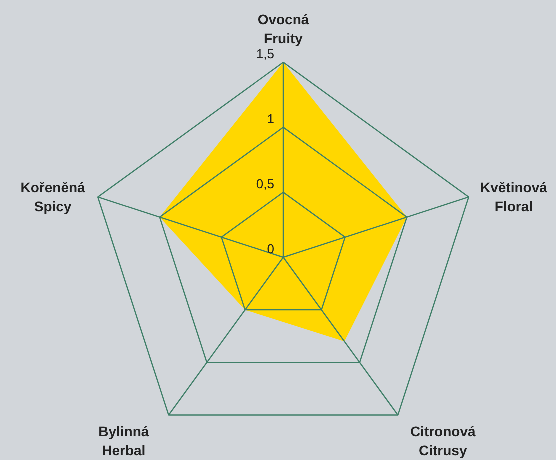 This screenshot has height=460, width=556. I want to click on y-tick-label: 1,5, so click(265, 54).